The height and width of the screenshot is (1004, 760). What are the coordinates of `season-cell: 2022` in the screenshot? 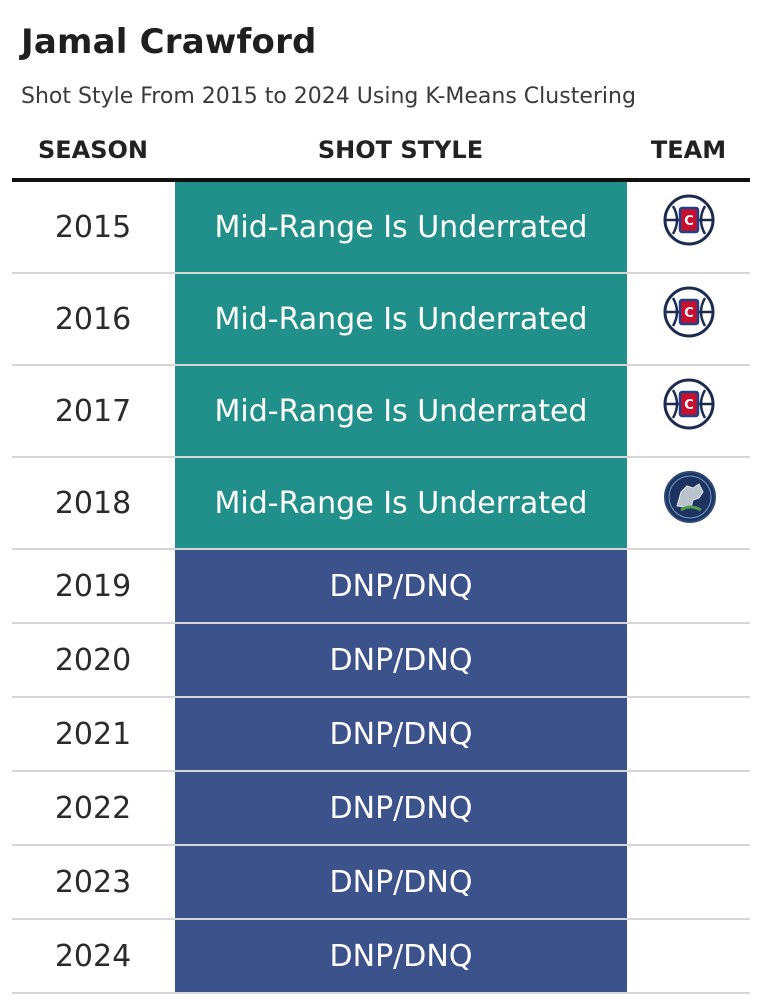 It's located at (93, 808).